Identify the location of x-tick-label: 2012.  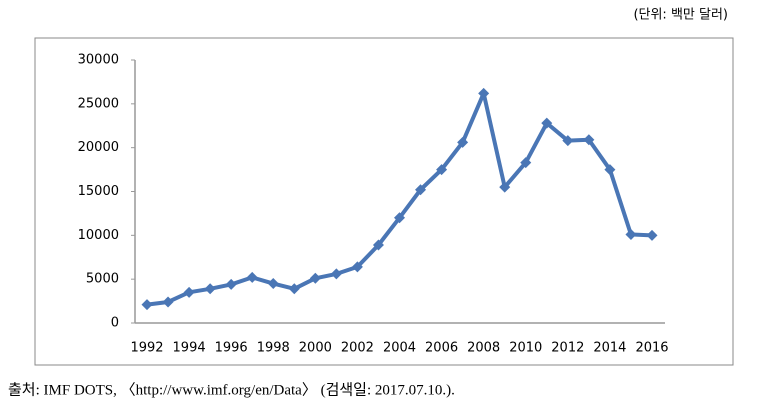
(567, 348).